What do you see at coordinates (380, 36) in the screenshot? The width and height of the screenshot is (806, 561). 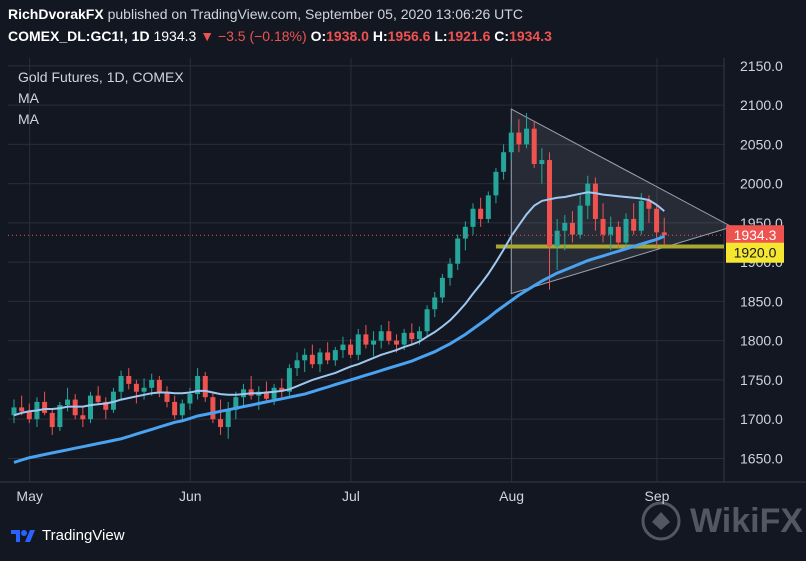 I see `high-label: H:` at bounding box center [380, 36].